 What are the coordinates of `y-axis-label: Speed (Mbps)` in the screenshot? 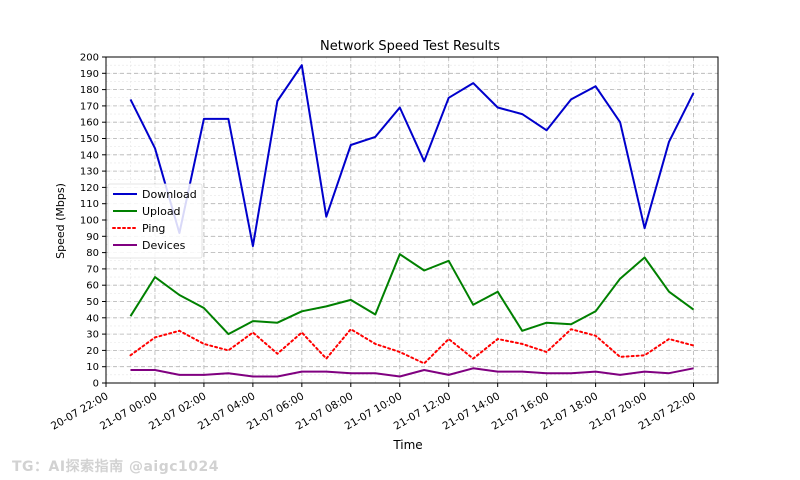 It's located at (60, 221).